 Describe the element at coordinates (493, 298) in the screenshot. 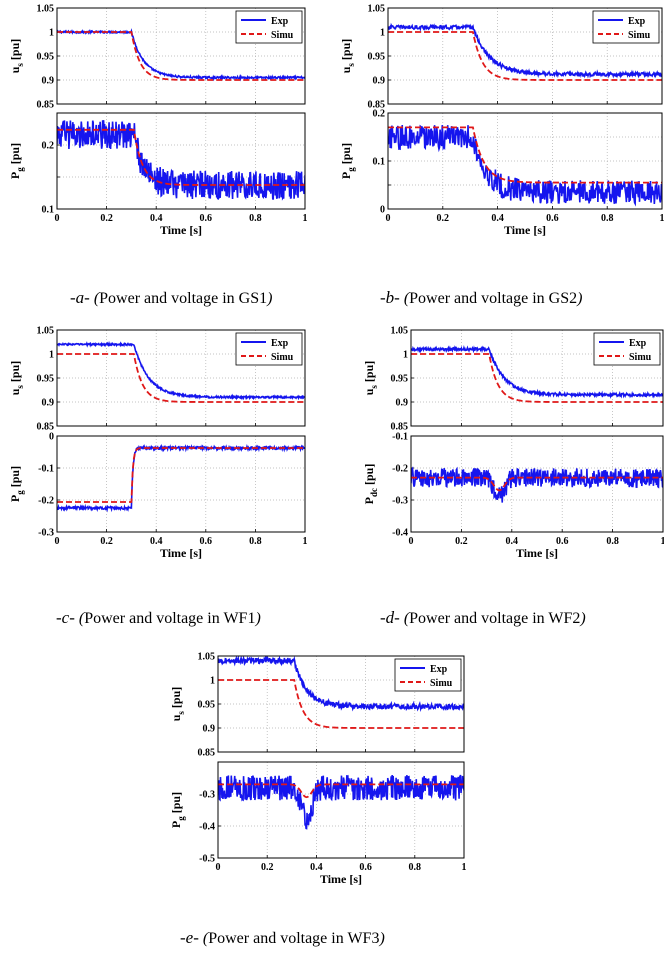

I see `caption-b-text: Power and voltage in GS2` at that location.